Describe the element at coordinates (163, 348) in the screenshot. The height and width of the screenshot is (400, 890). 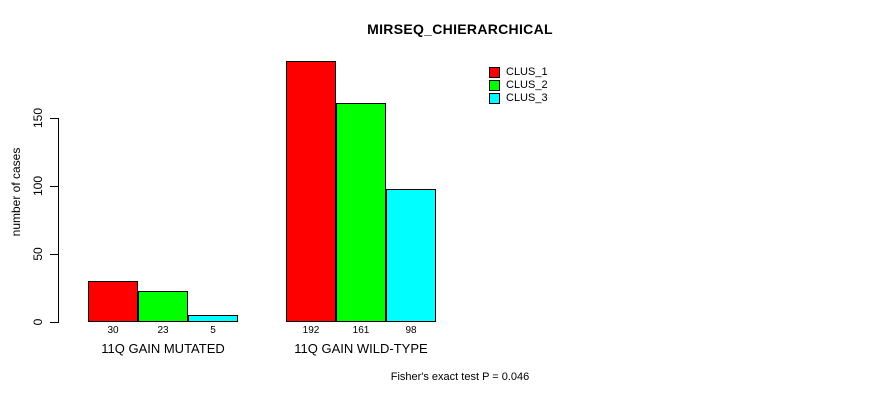
I see `category-label: 11Q GAIN MUTATED` at that location.